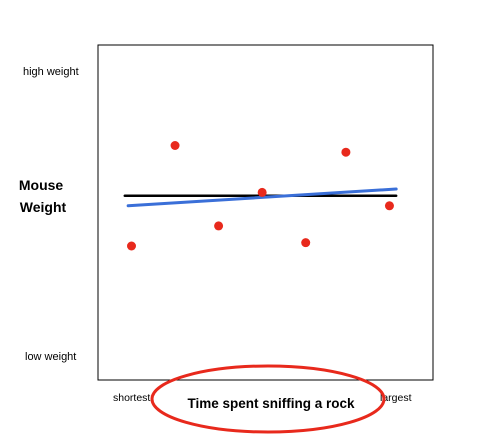 This screenshot has height=435, width=477. I want to click on points-layer, so click(260, 196).